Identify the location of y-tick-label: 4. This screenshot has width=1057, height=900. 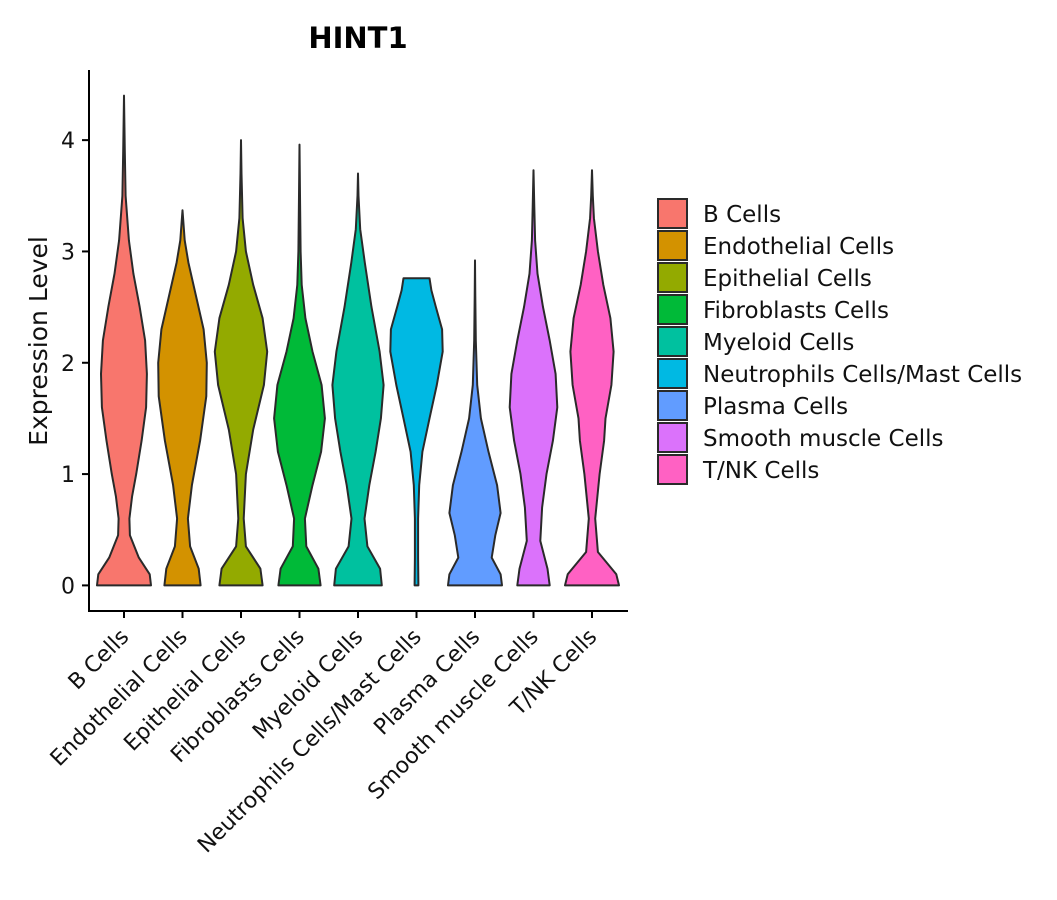
(68, 141).